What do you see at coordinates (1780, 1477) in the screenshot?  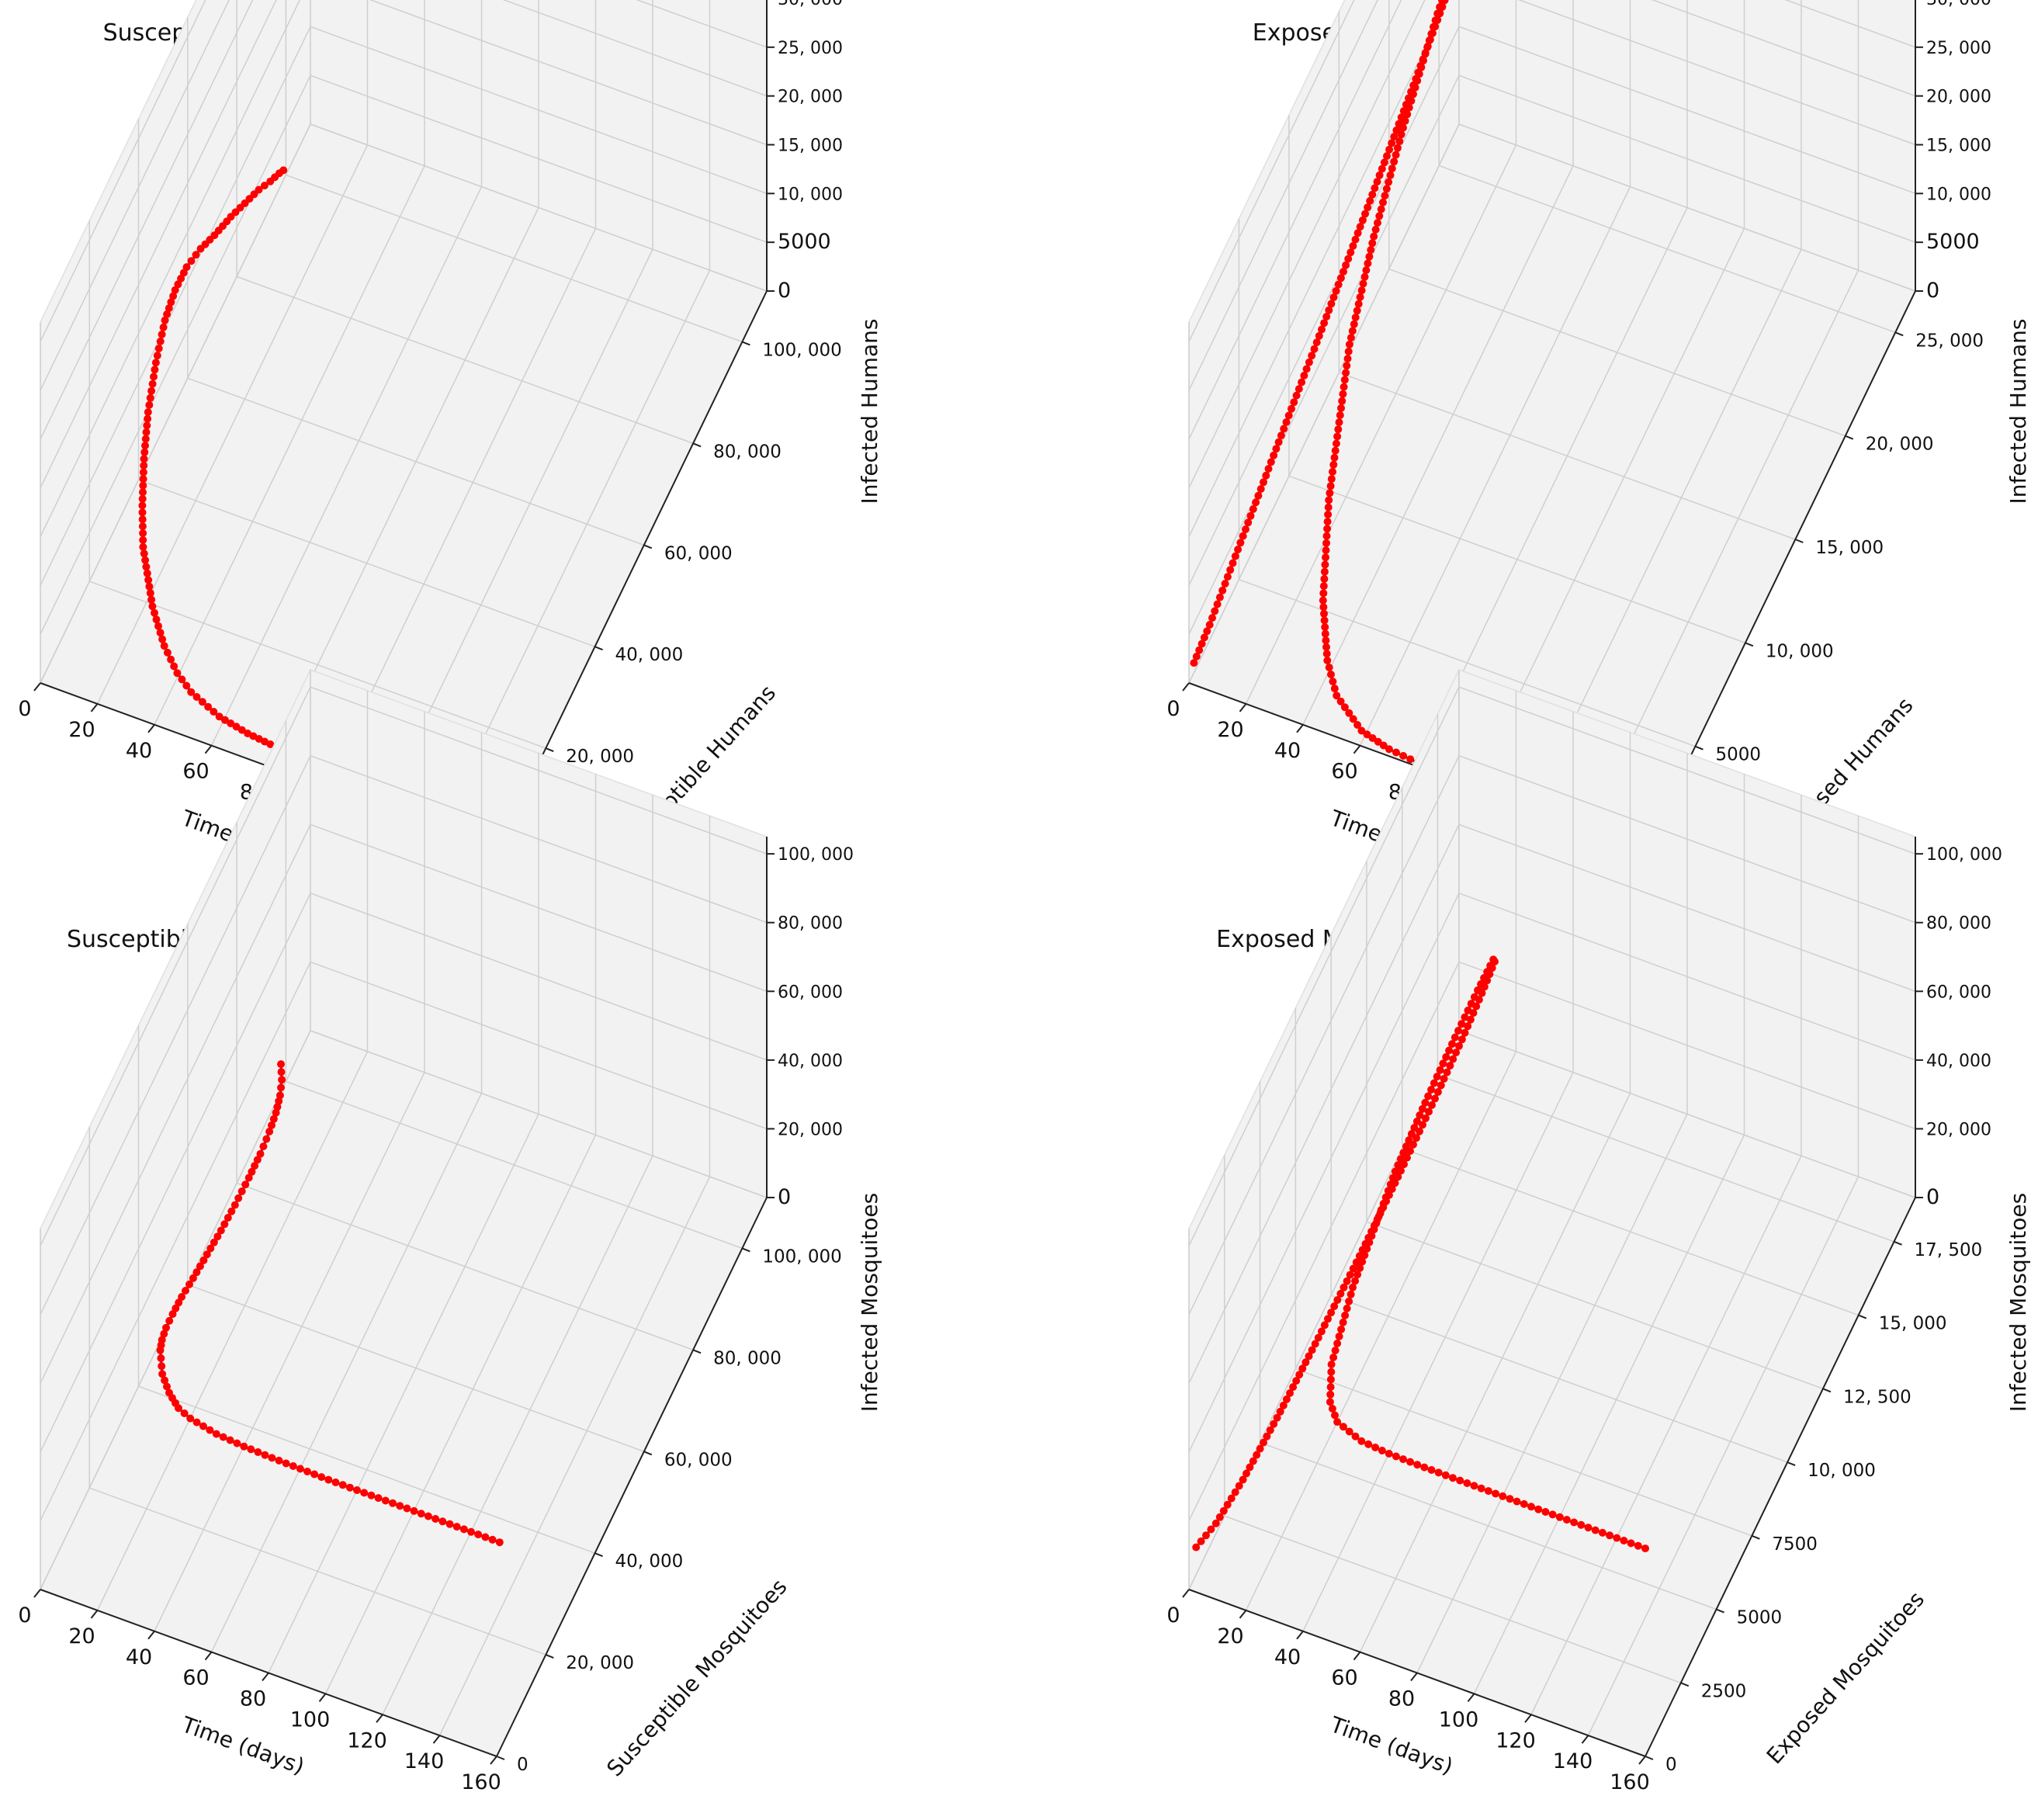 I see `y-axis-line` at bounding box center [1780, 1477].